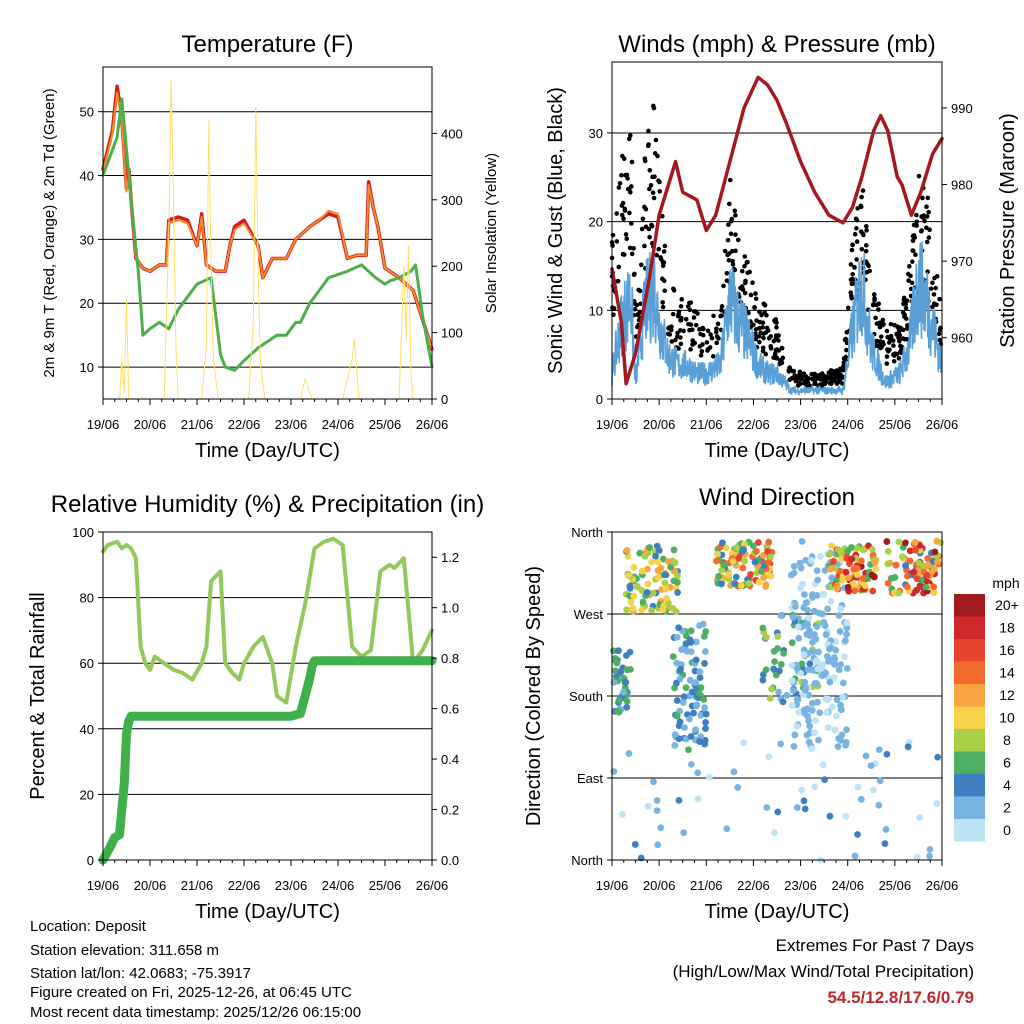 Image resolution: width=1024 pixels, height=1024 pixels. What do you see at coordinates (556, 230) in the screenshot?
I see `winds-ylabel: Sonic Wind & Gust (Blue, Black)` at bounding box center [556, 230].